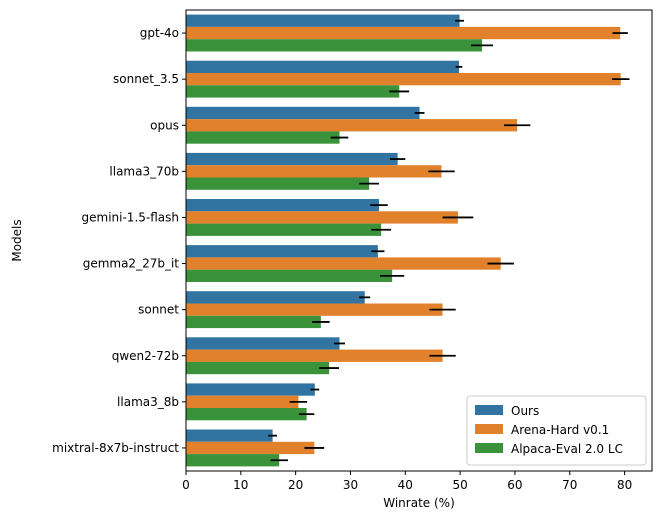  Describe the element at coordinates (289, 275) in the screenshot. I see `bar-gemma2_27b_it-alpaca-eval-2-0-lc` at that location.